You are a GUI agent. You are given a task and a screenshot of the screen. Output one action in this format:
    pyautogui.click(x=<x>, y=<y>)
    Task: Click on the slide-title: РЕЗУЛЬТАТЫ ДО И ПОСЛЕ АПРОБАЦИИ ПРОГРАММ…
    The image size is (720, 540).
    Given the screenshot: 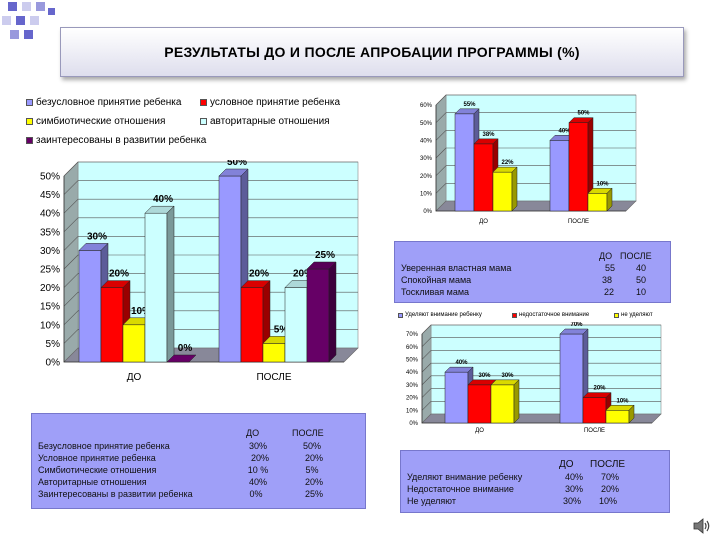 What is the action you would take?
    pyautogui.click(x=372, y=52)
    